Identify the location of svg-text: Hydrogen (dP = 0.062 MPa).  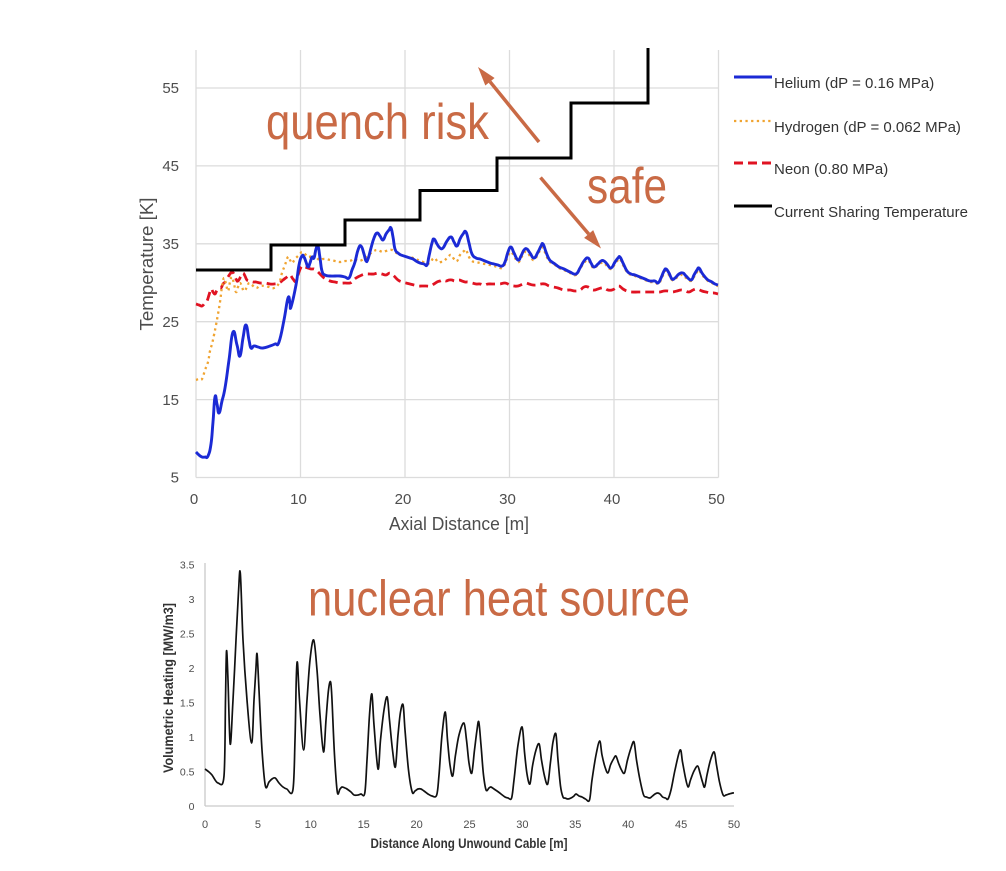
(867, 127).